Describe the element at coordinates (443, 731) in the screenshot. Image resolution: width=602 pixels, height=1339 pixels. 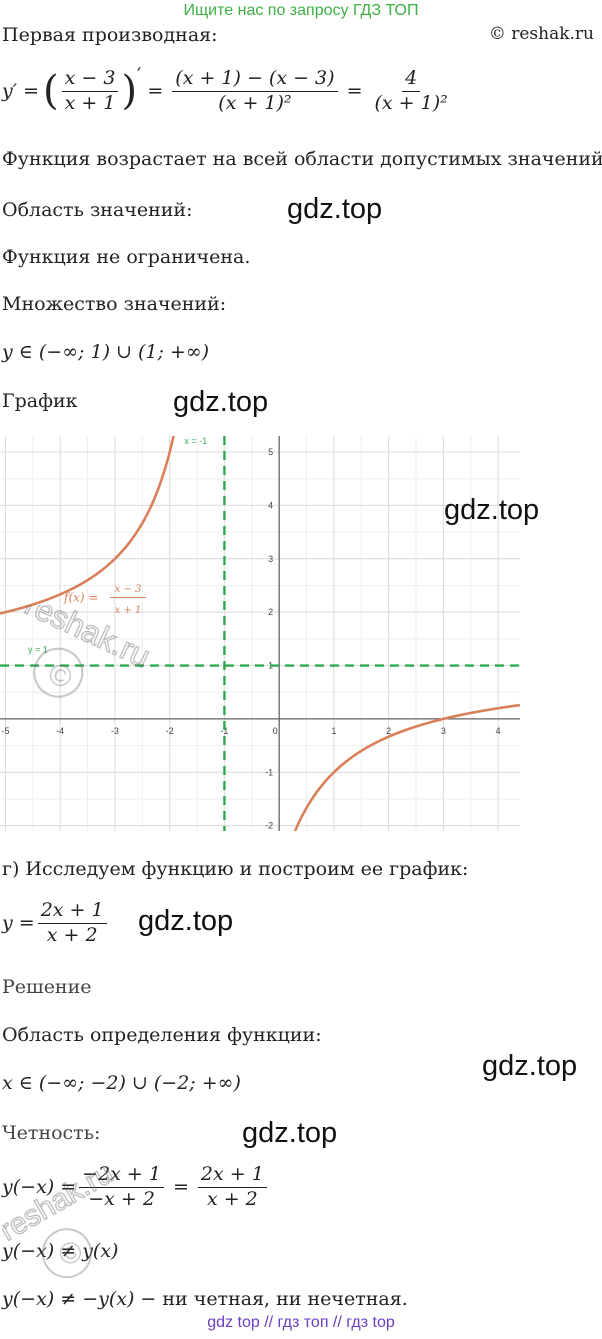
I see `x-tick-label: 3` at that location.